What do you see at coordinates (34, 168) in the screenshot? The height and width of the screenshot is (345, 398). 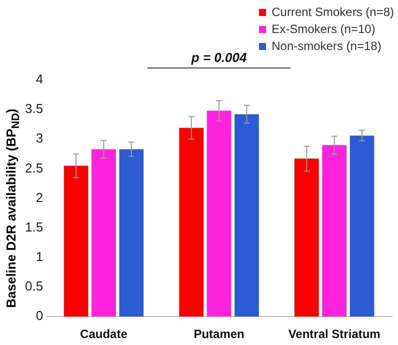 I see `y-tick-label: 2.5` at bounding box center [34, 168].